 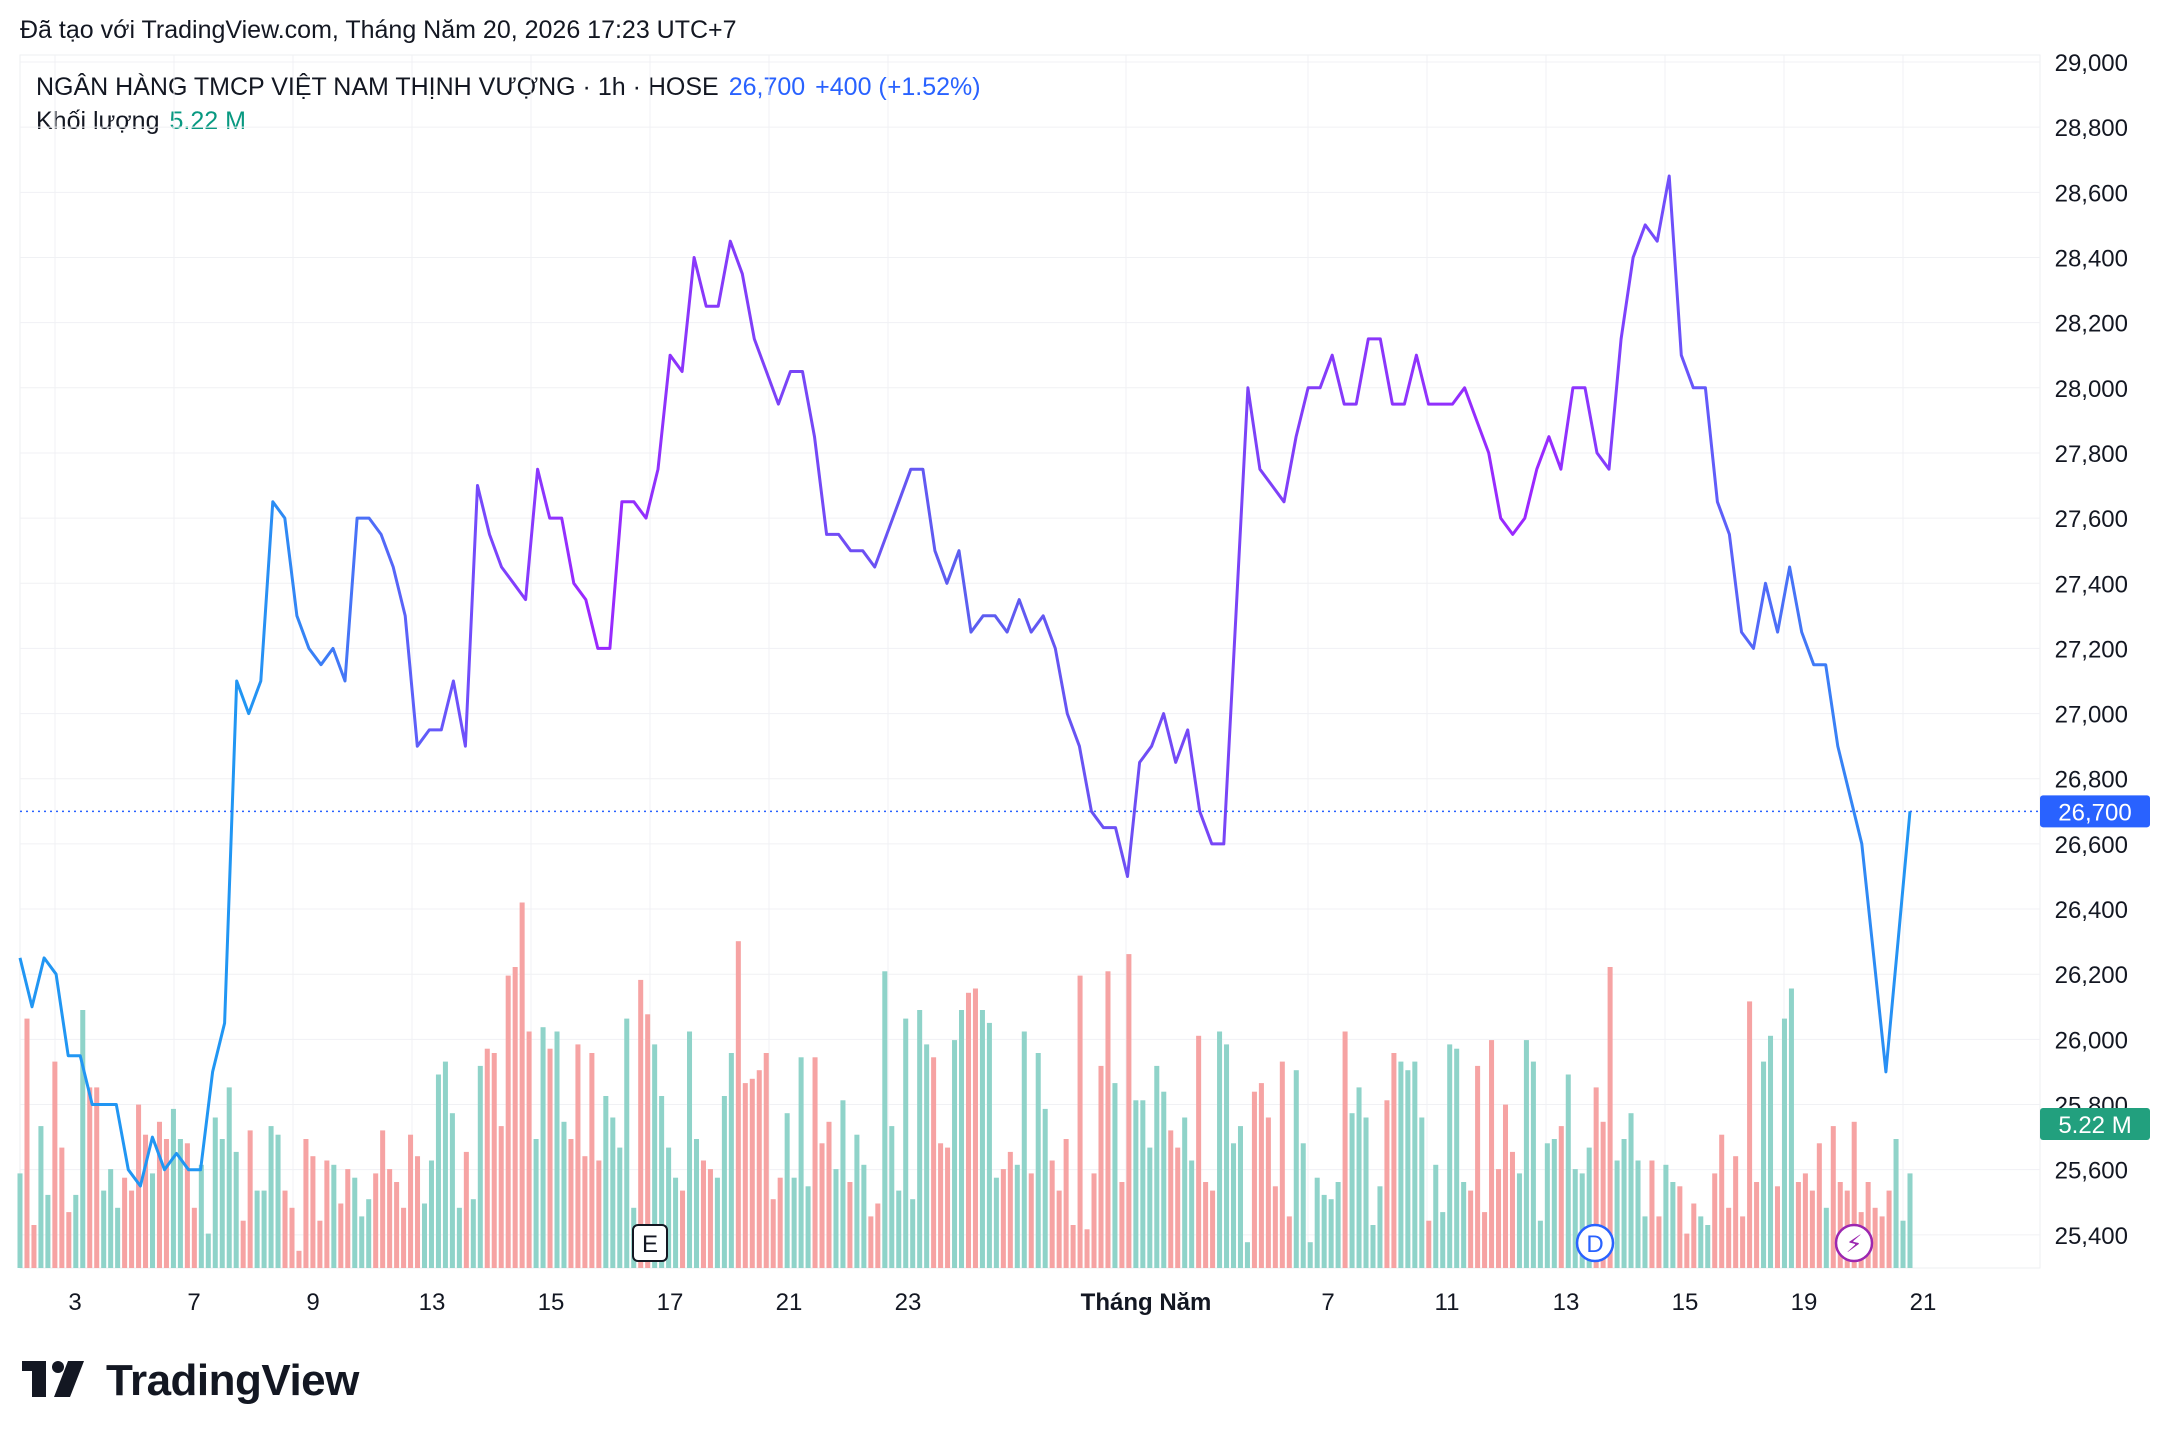 What do you see at coordinates (2095, 1124) in the screenshot?
I see `volume-badge` at bounding box center [2095, 1124].